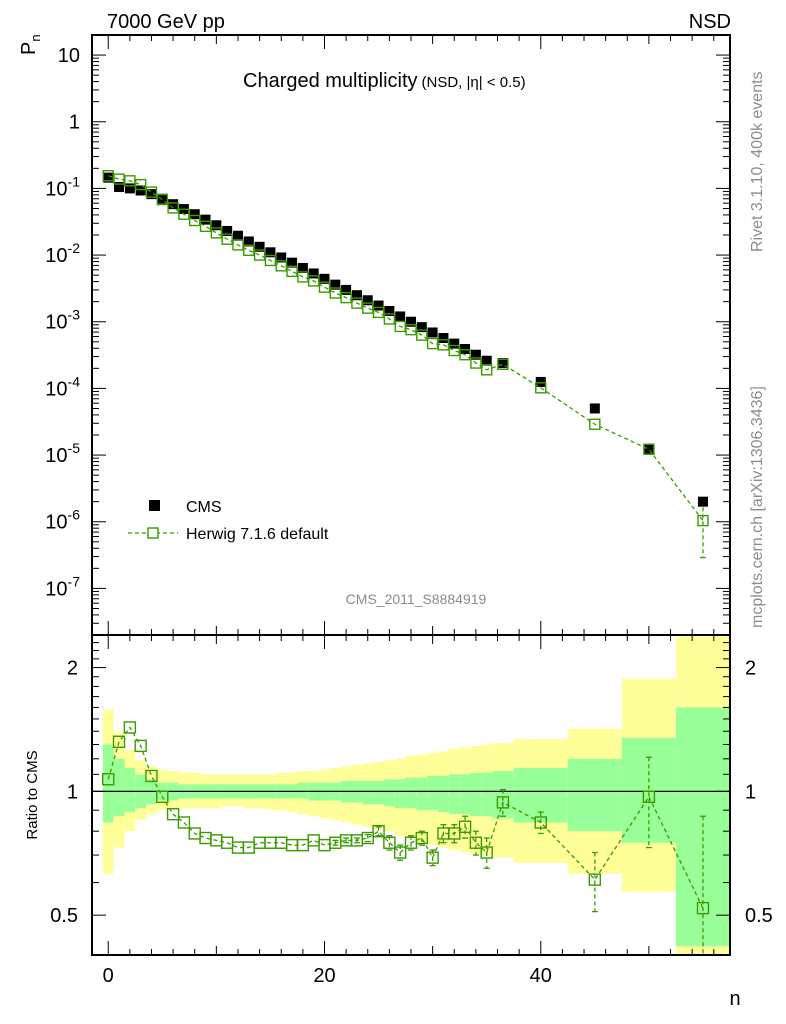 The width and height of the screenshot is (786, 1024). What do you see at coordinates (204, 507) in the screenshot?
I see `legend-cms-label: CMS` at bounding box center [204, 507].